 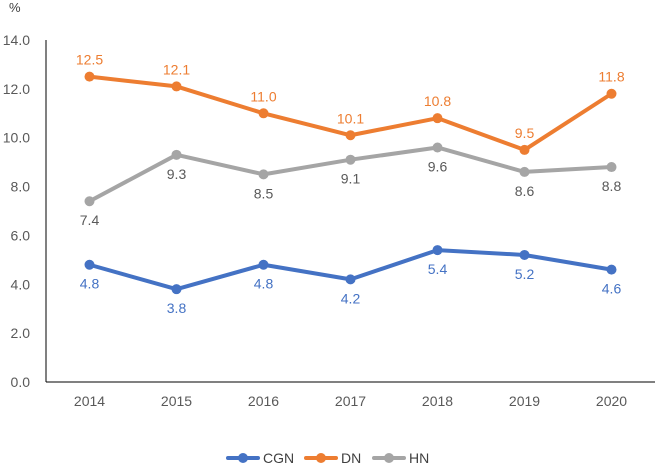 I want to click on y-tick-label: 0.0, so click(x=21, y=382).